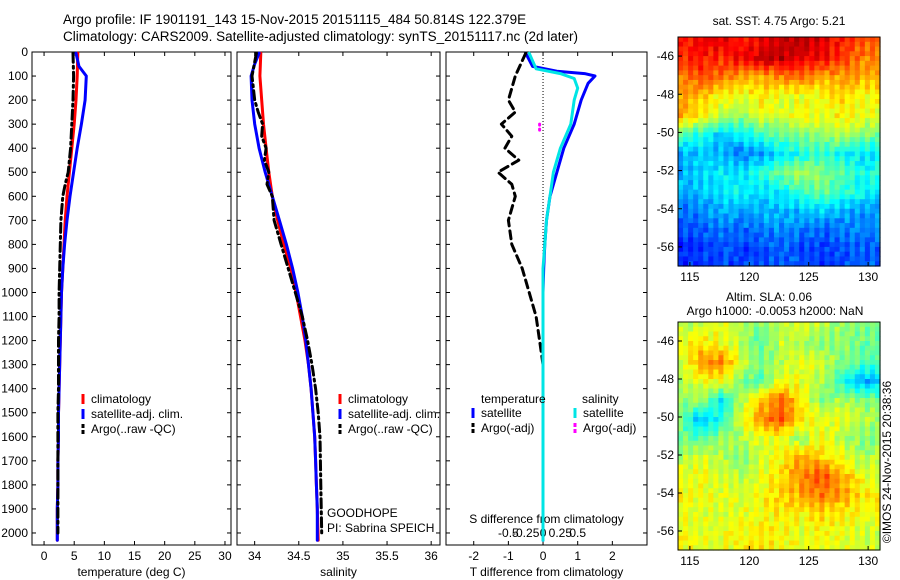 Image resolution: width=900 pixels, height=580 pixels. Describe the element at coordinates (18, 244) in the screenshot. I see `y-tick-label: 800` at that location.